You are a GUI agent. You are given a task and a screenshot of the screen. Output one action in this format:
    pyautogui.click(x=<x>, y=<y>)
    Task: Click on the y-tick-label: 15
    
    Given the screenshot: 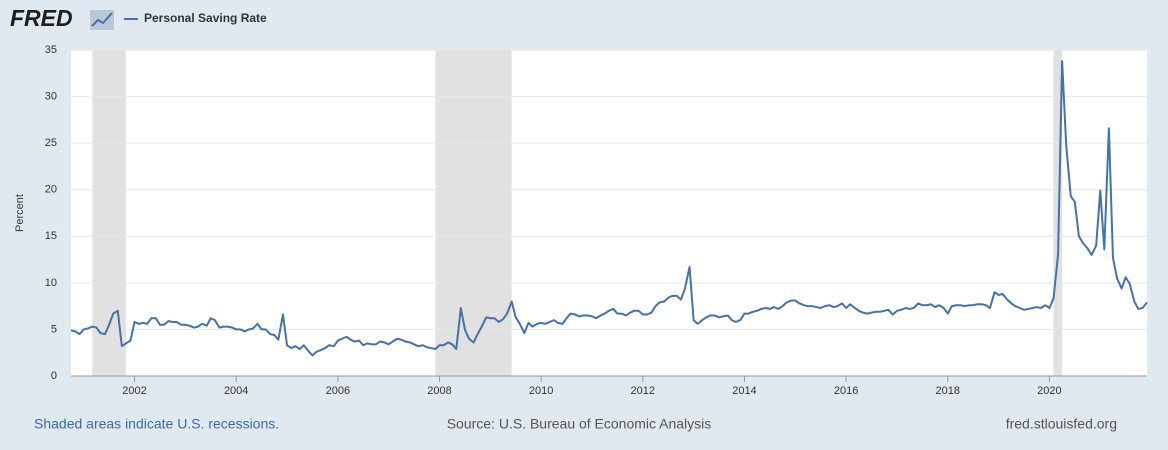 What is the action you would take?
    pyautogui.click(x=51, y=236)
    